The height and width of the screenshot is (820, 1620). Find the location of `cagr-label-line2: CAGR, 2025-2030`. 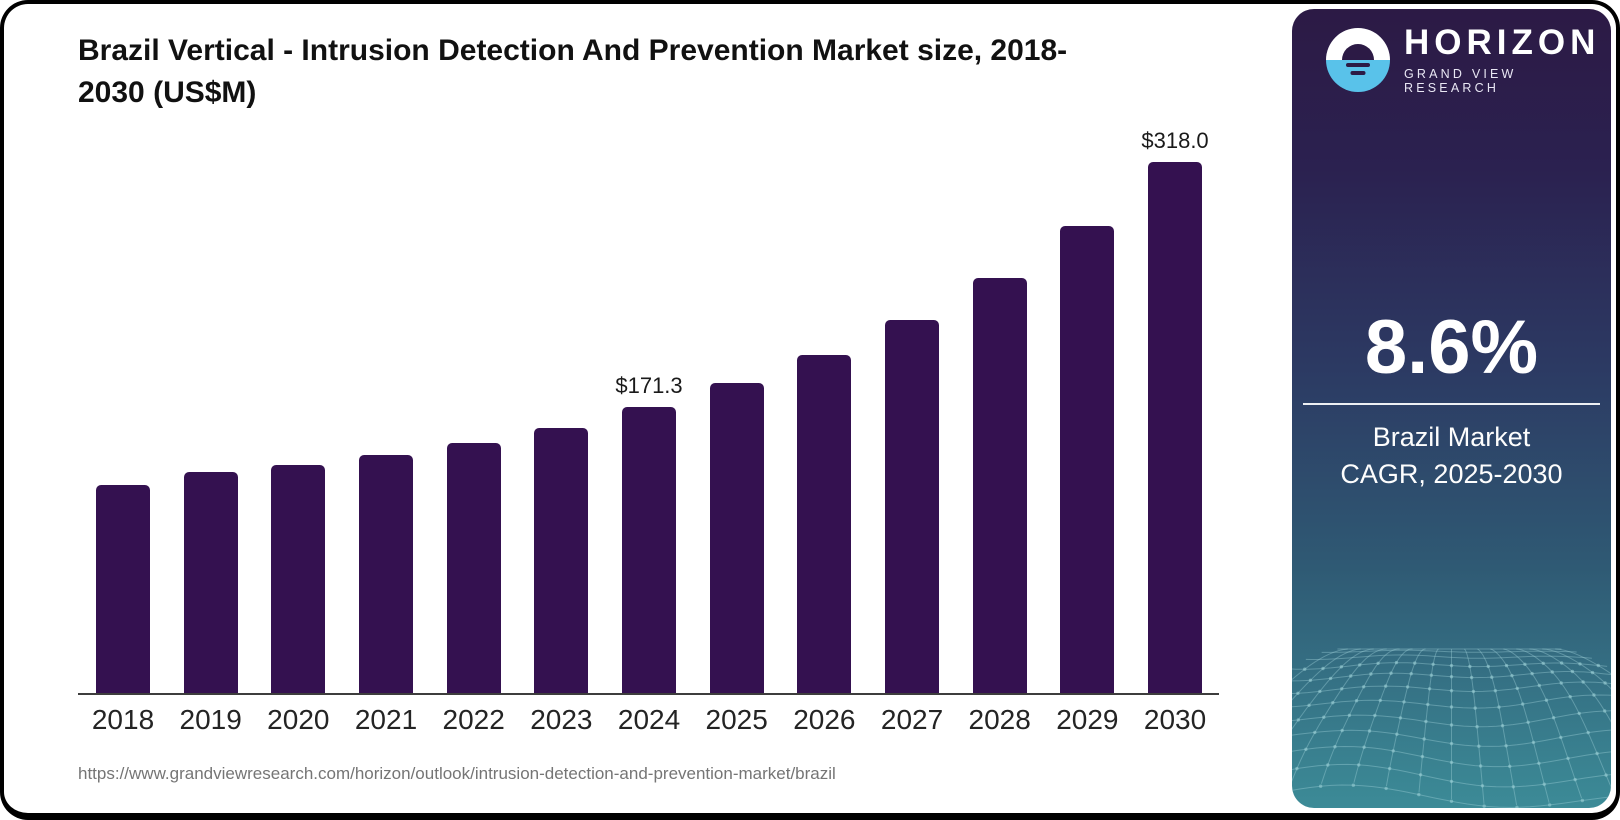

cagr-label-line2: CAGR, 2025-2030 is located at coordinates (1451, 474).